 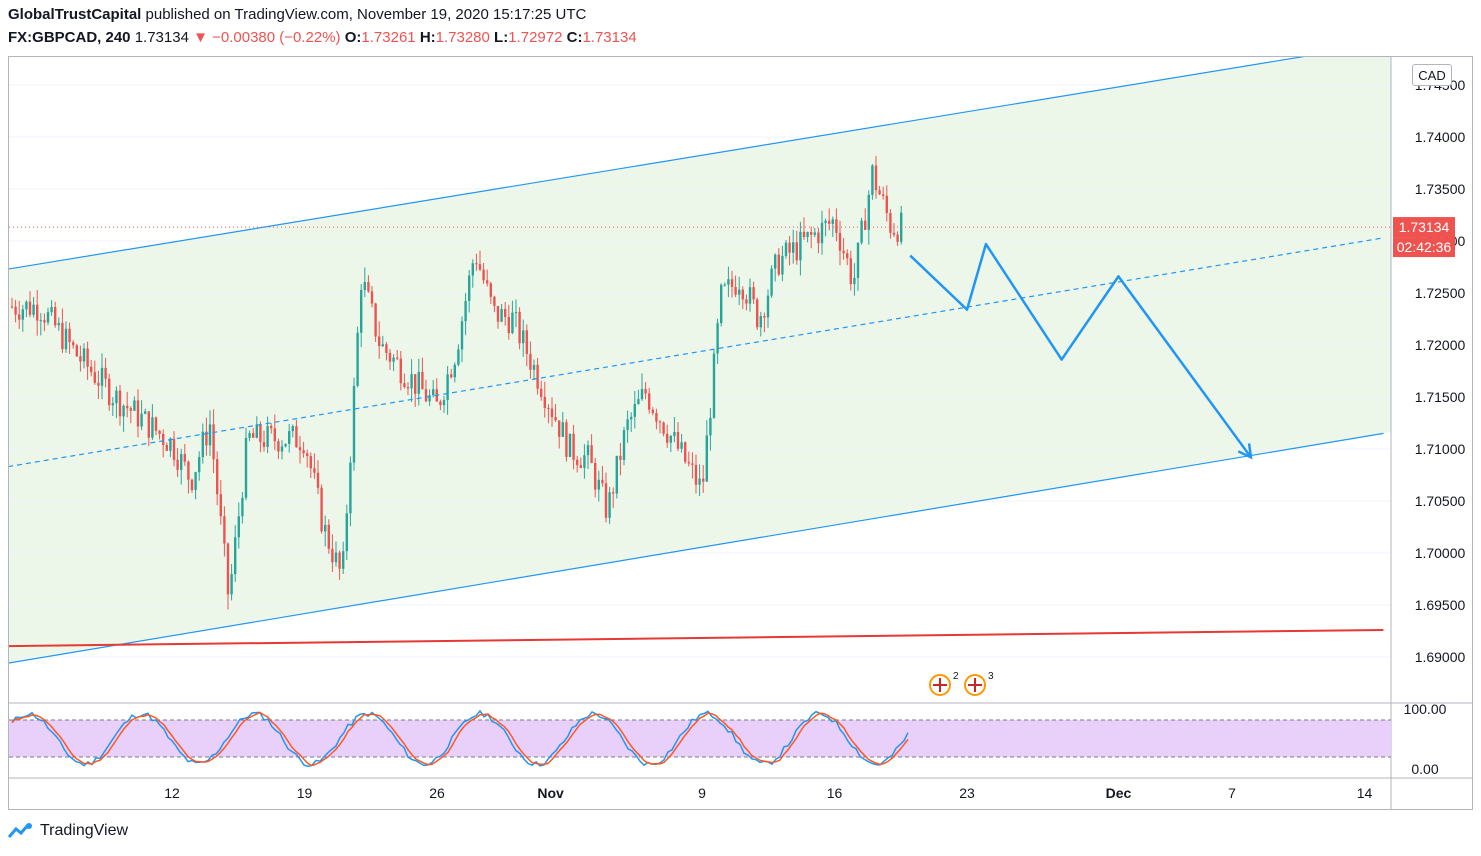 What do you see at coordinates (305, 793) in the screenshot?
I see `time-tick-label: 19` at bounding box center [305, 793].